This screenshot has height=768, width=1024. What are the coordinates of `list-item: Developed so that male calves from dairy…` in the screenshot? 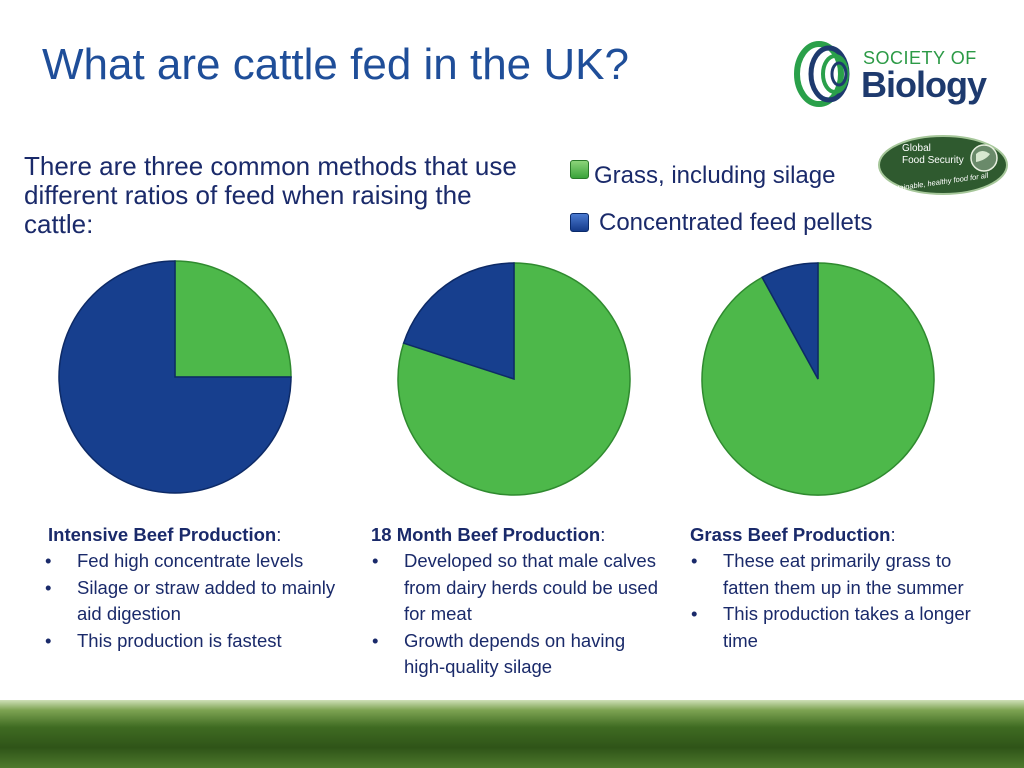 It's located at (521, 588).